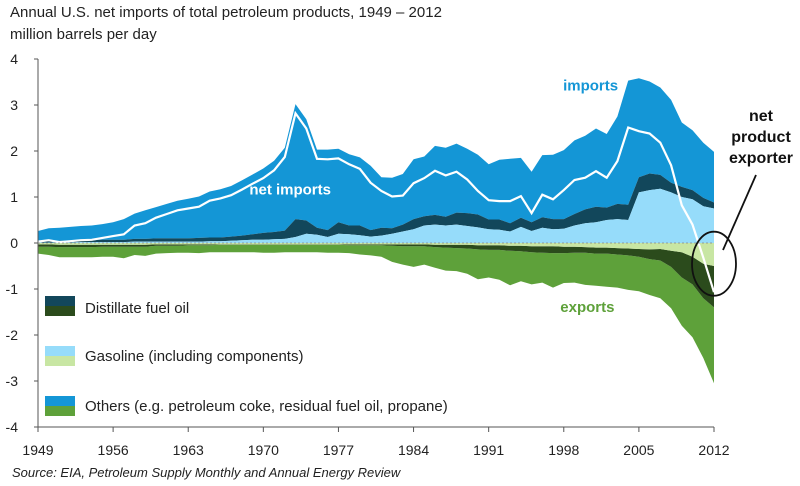 This screenshot has width=800, height=486. What do you see at coordinates (12, 381) in the screenshot?
I see `y-tick-label: -3` at bounding box center [12, 381].